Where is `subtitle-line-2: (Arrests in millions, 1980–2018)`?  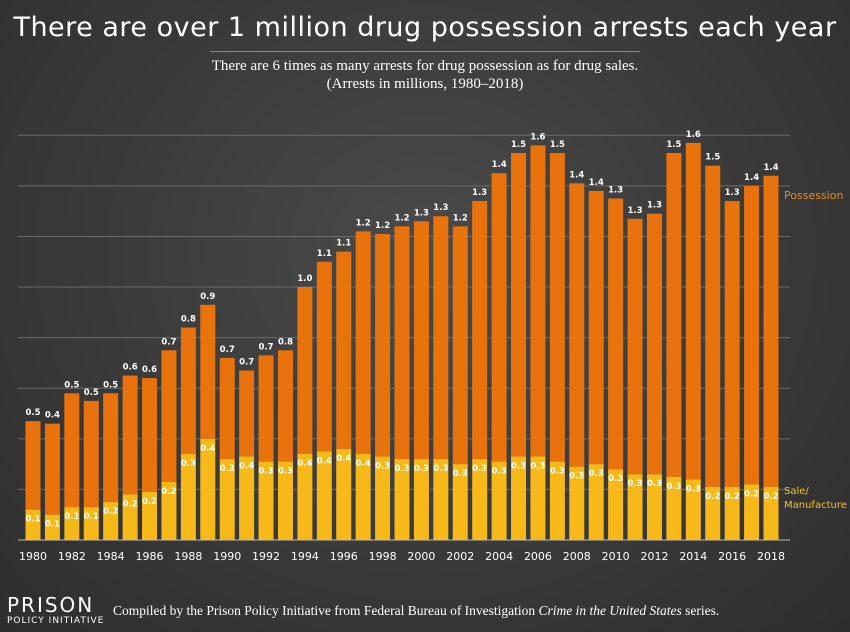 subtitle-line-2: (Arrests in millions, 1980–2018) is located at coordinates (425, 84).